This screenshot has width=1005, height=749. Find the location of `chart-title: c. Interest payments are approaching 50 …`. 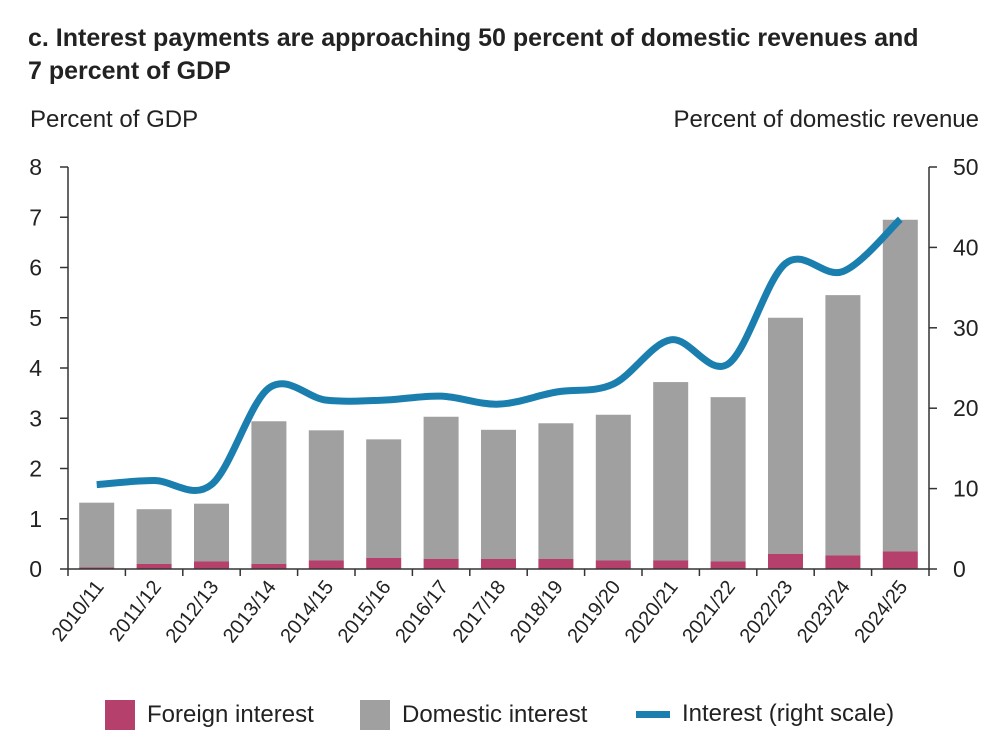

chart-title: c. Interest payments are approaching 50 … is located at coordinates (473, 54).